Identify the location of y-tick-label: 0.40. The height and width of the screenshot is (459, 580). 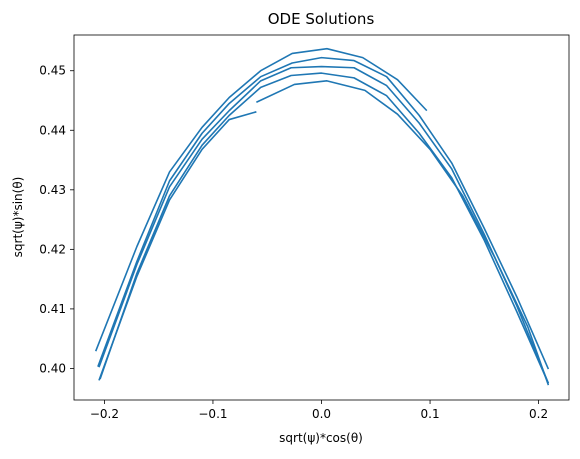
(52, 368).